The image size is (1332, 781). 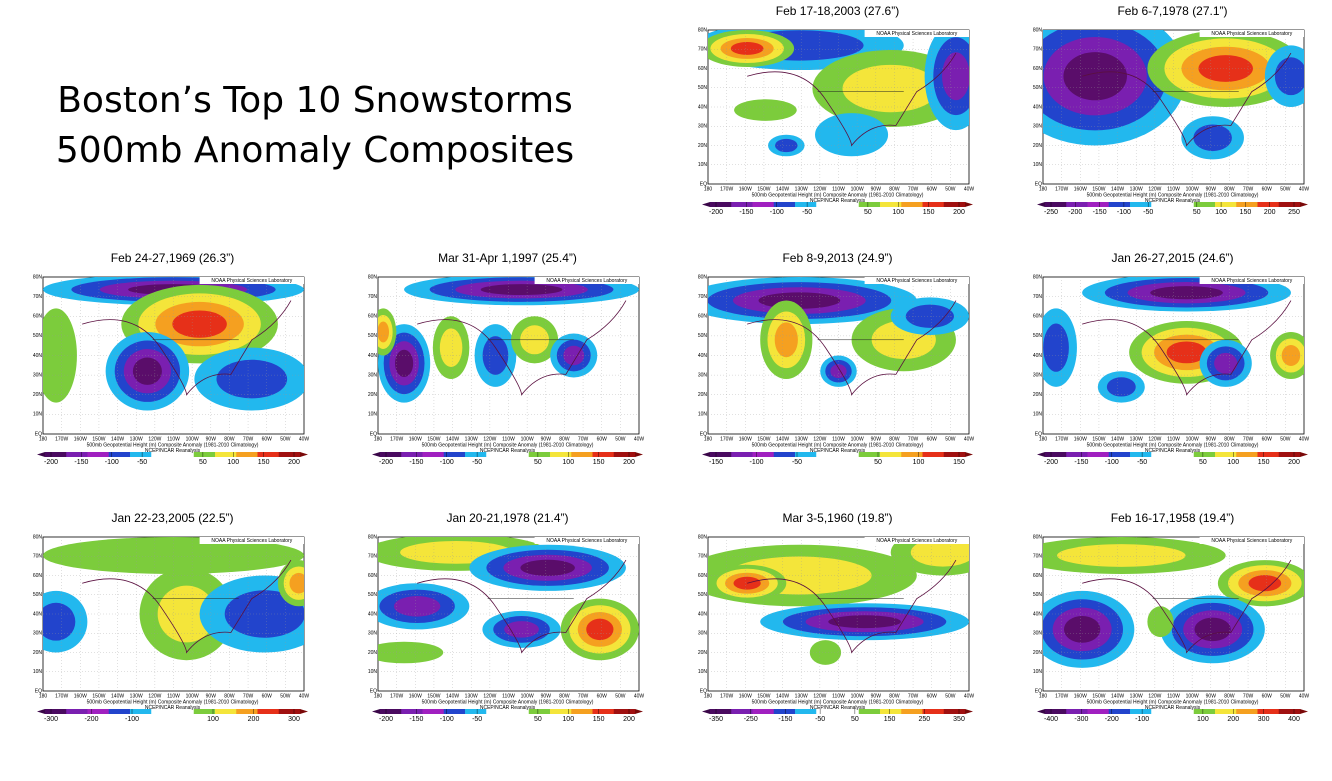 What do you see at coordinates (1043, 189) in the screenshot?
I see `lon-label: 180` at bounding box center [1043, 189].